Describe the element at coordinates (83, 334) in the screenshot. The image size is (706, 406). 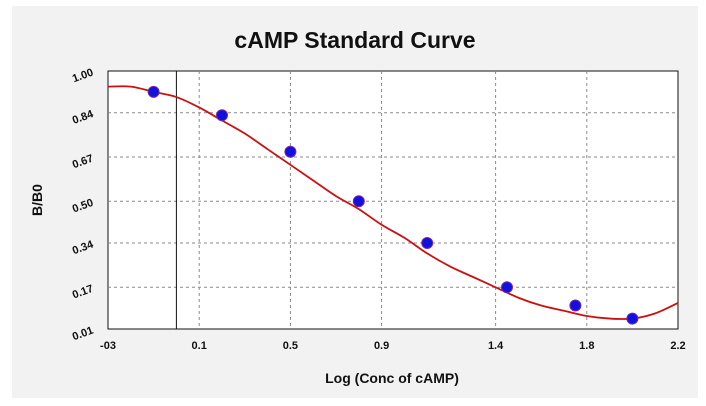
I see `y-tick-label: 0.01` at that location.